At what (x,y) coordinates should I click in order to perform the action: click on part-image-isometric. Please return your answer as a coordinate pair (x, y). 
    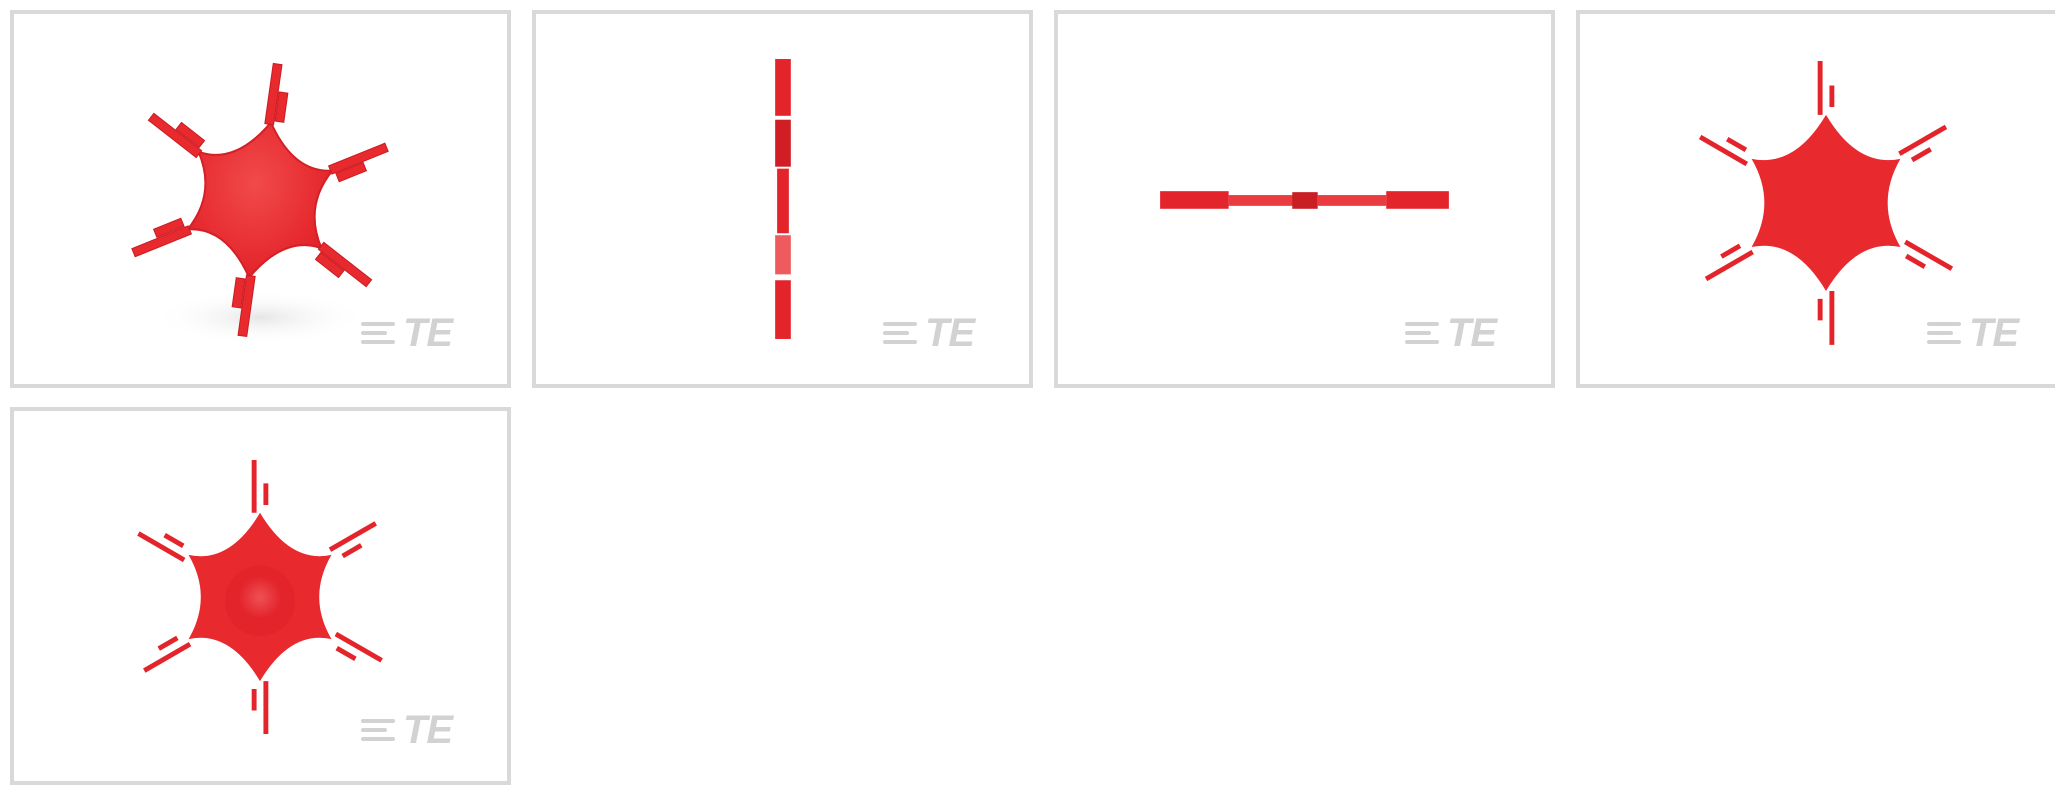
    Looking at the image, I should click on (260, 203).